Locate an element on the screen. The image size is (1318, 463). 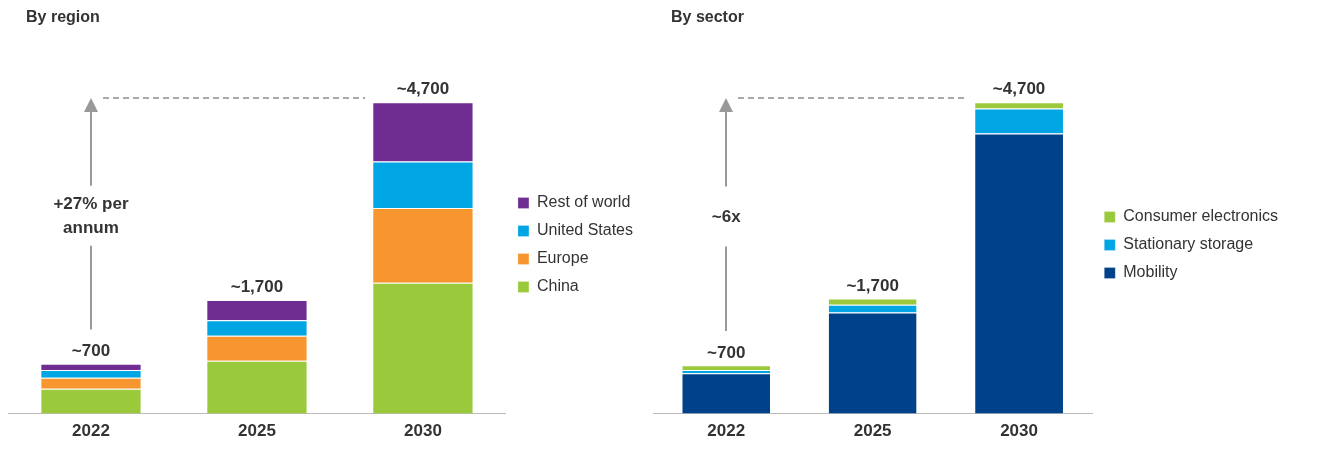
legend-label: China is located at coordinates (557, 286).